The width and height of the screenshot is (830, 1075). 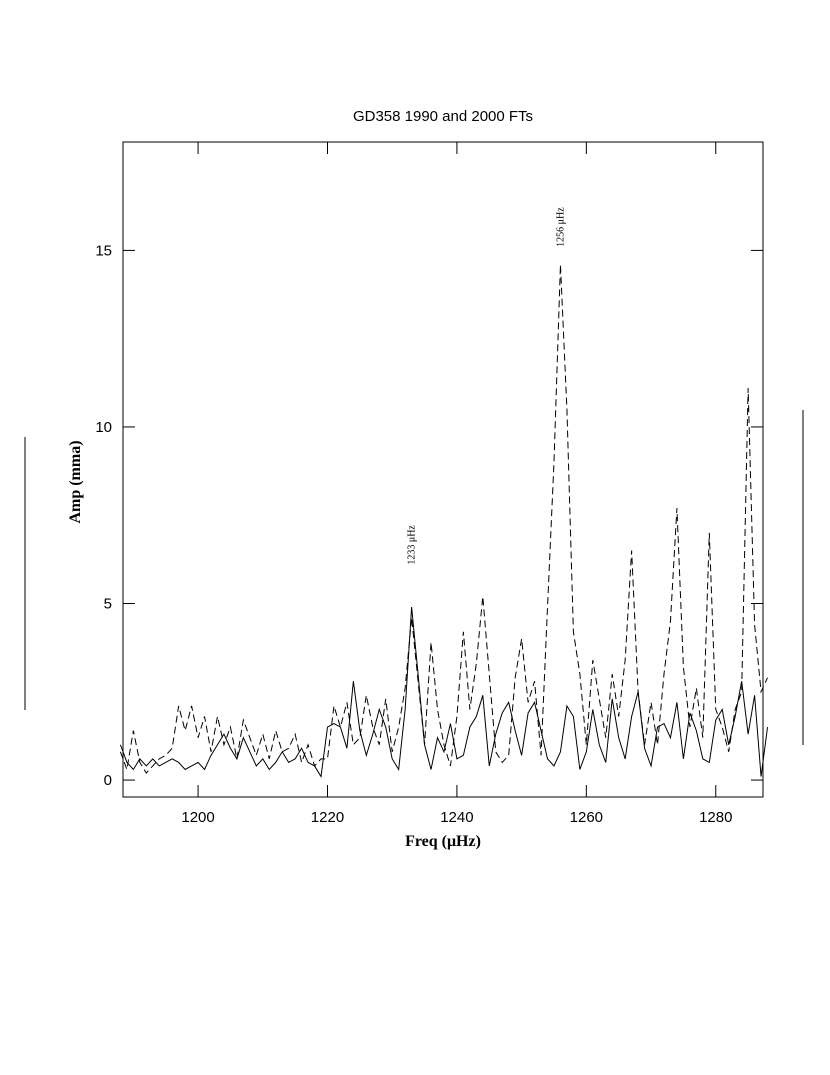 What do you see at coordinates (103, 250) in the screenshot?
I see `y-tick-label: 15` at bounding box center [103, 250].